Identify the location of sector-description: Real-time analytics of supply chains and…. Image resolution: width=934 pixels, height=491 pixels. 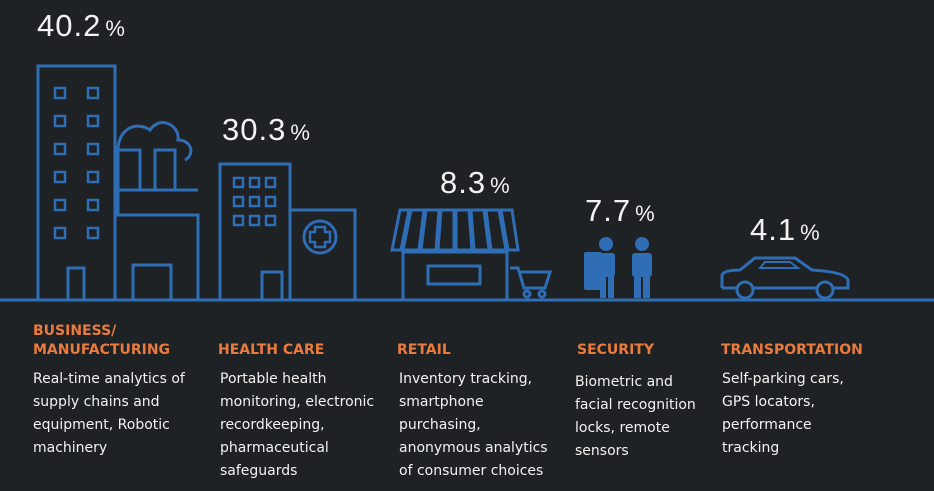
(109, 413).